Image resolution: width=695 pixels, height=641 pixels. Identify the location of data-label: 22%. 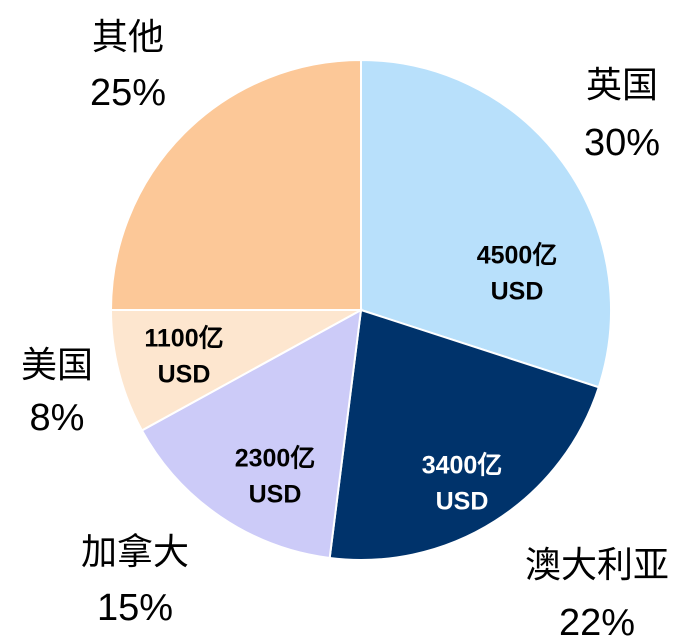
(597, 621).